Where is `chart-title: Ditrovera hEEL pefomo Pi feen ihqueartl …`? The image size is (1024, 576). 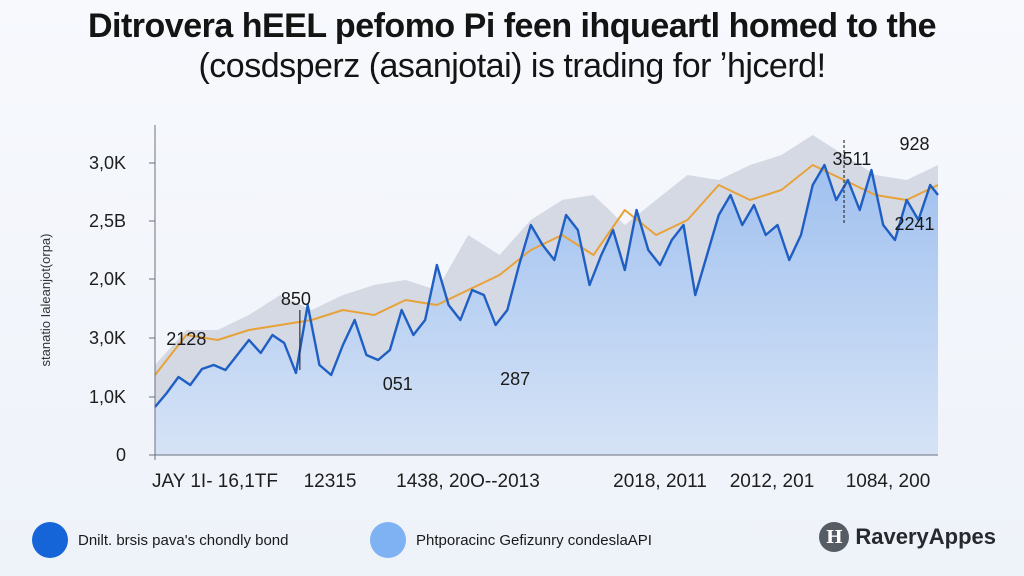
chart-title: Ditrovera hEEL pefomo Pi feen ihqueartl … is located at coordinates (512, 46).